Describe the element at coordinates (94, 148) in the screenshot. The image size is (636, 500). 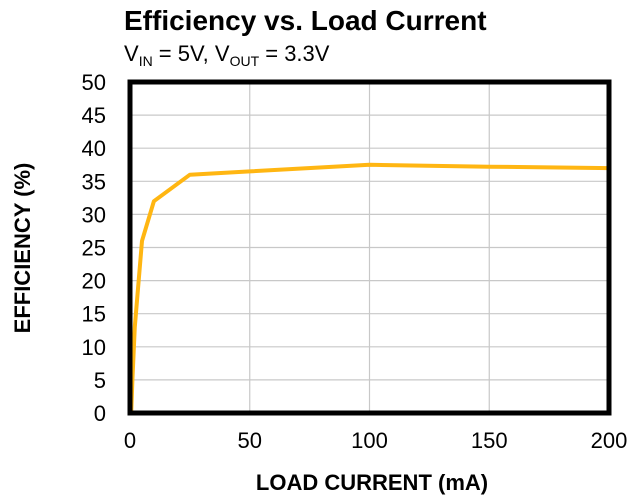
I see `y-tick-label: 40` at that location.